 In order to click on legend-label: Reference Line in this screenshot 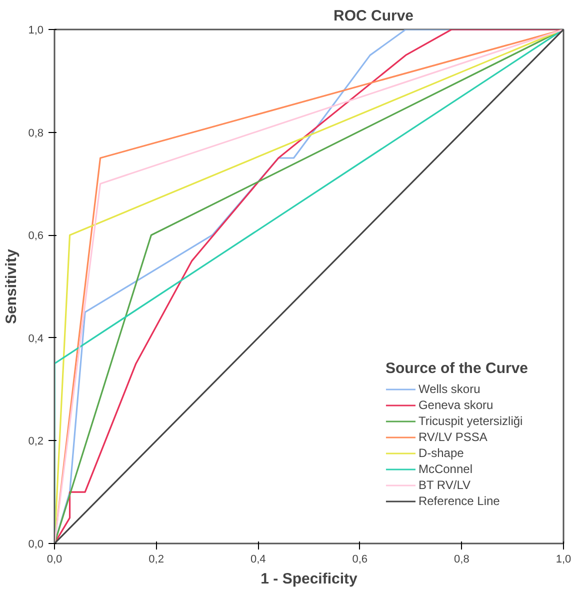, I will do `click(459, 501)`.